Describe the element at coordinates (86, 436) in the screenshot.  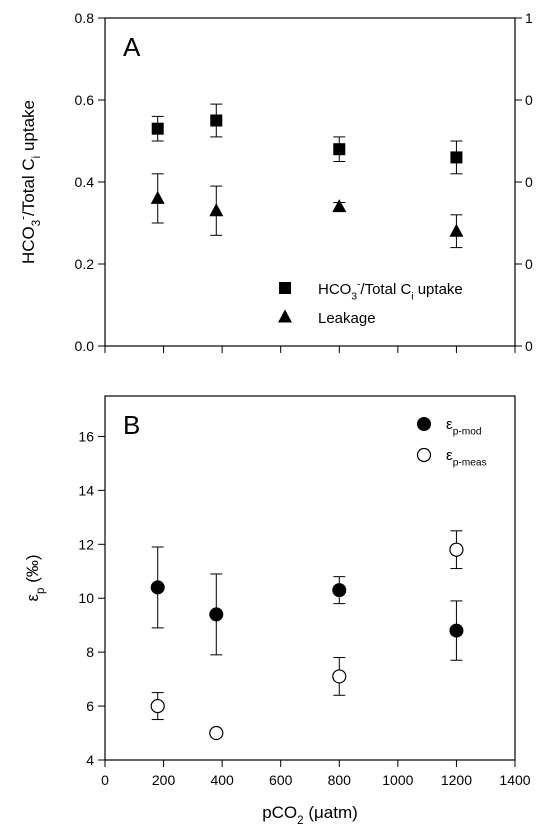
I see `y-tick-label: 16` at that location.